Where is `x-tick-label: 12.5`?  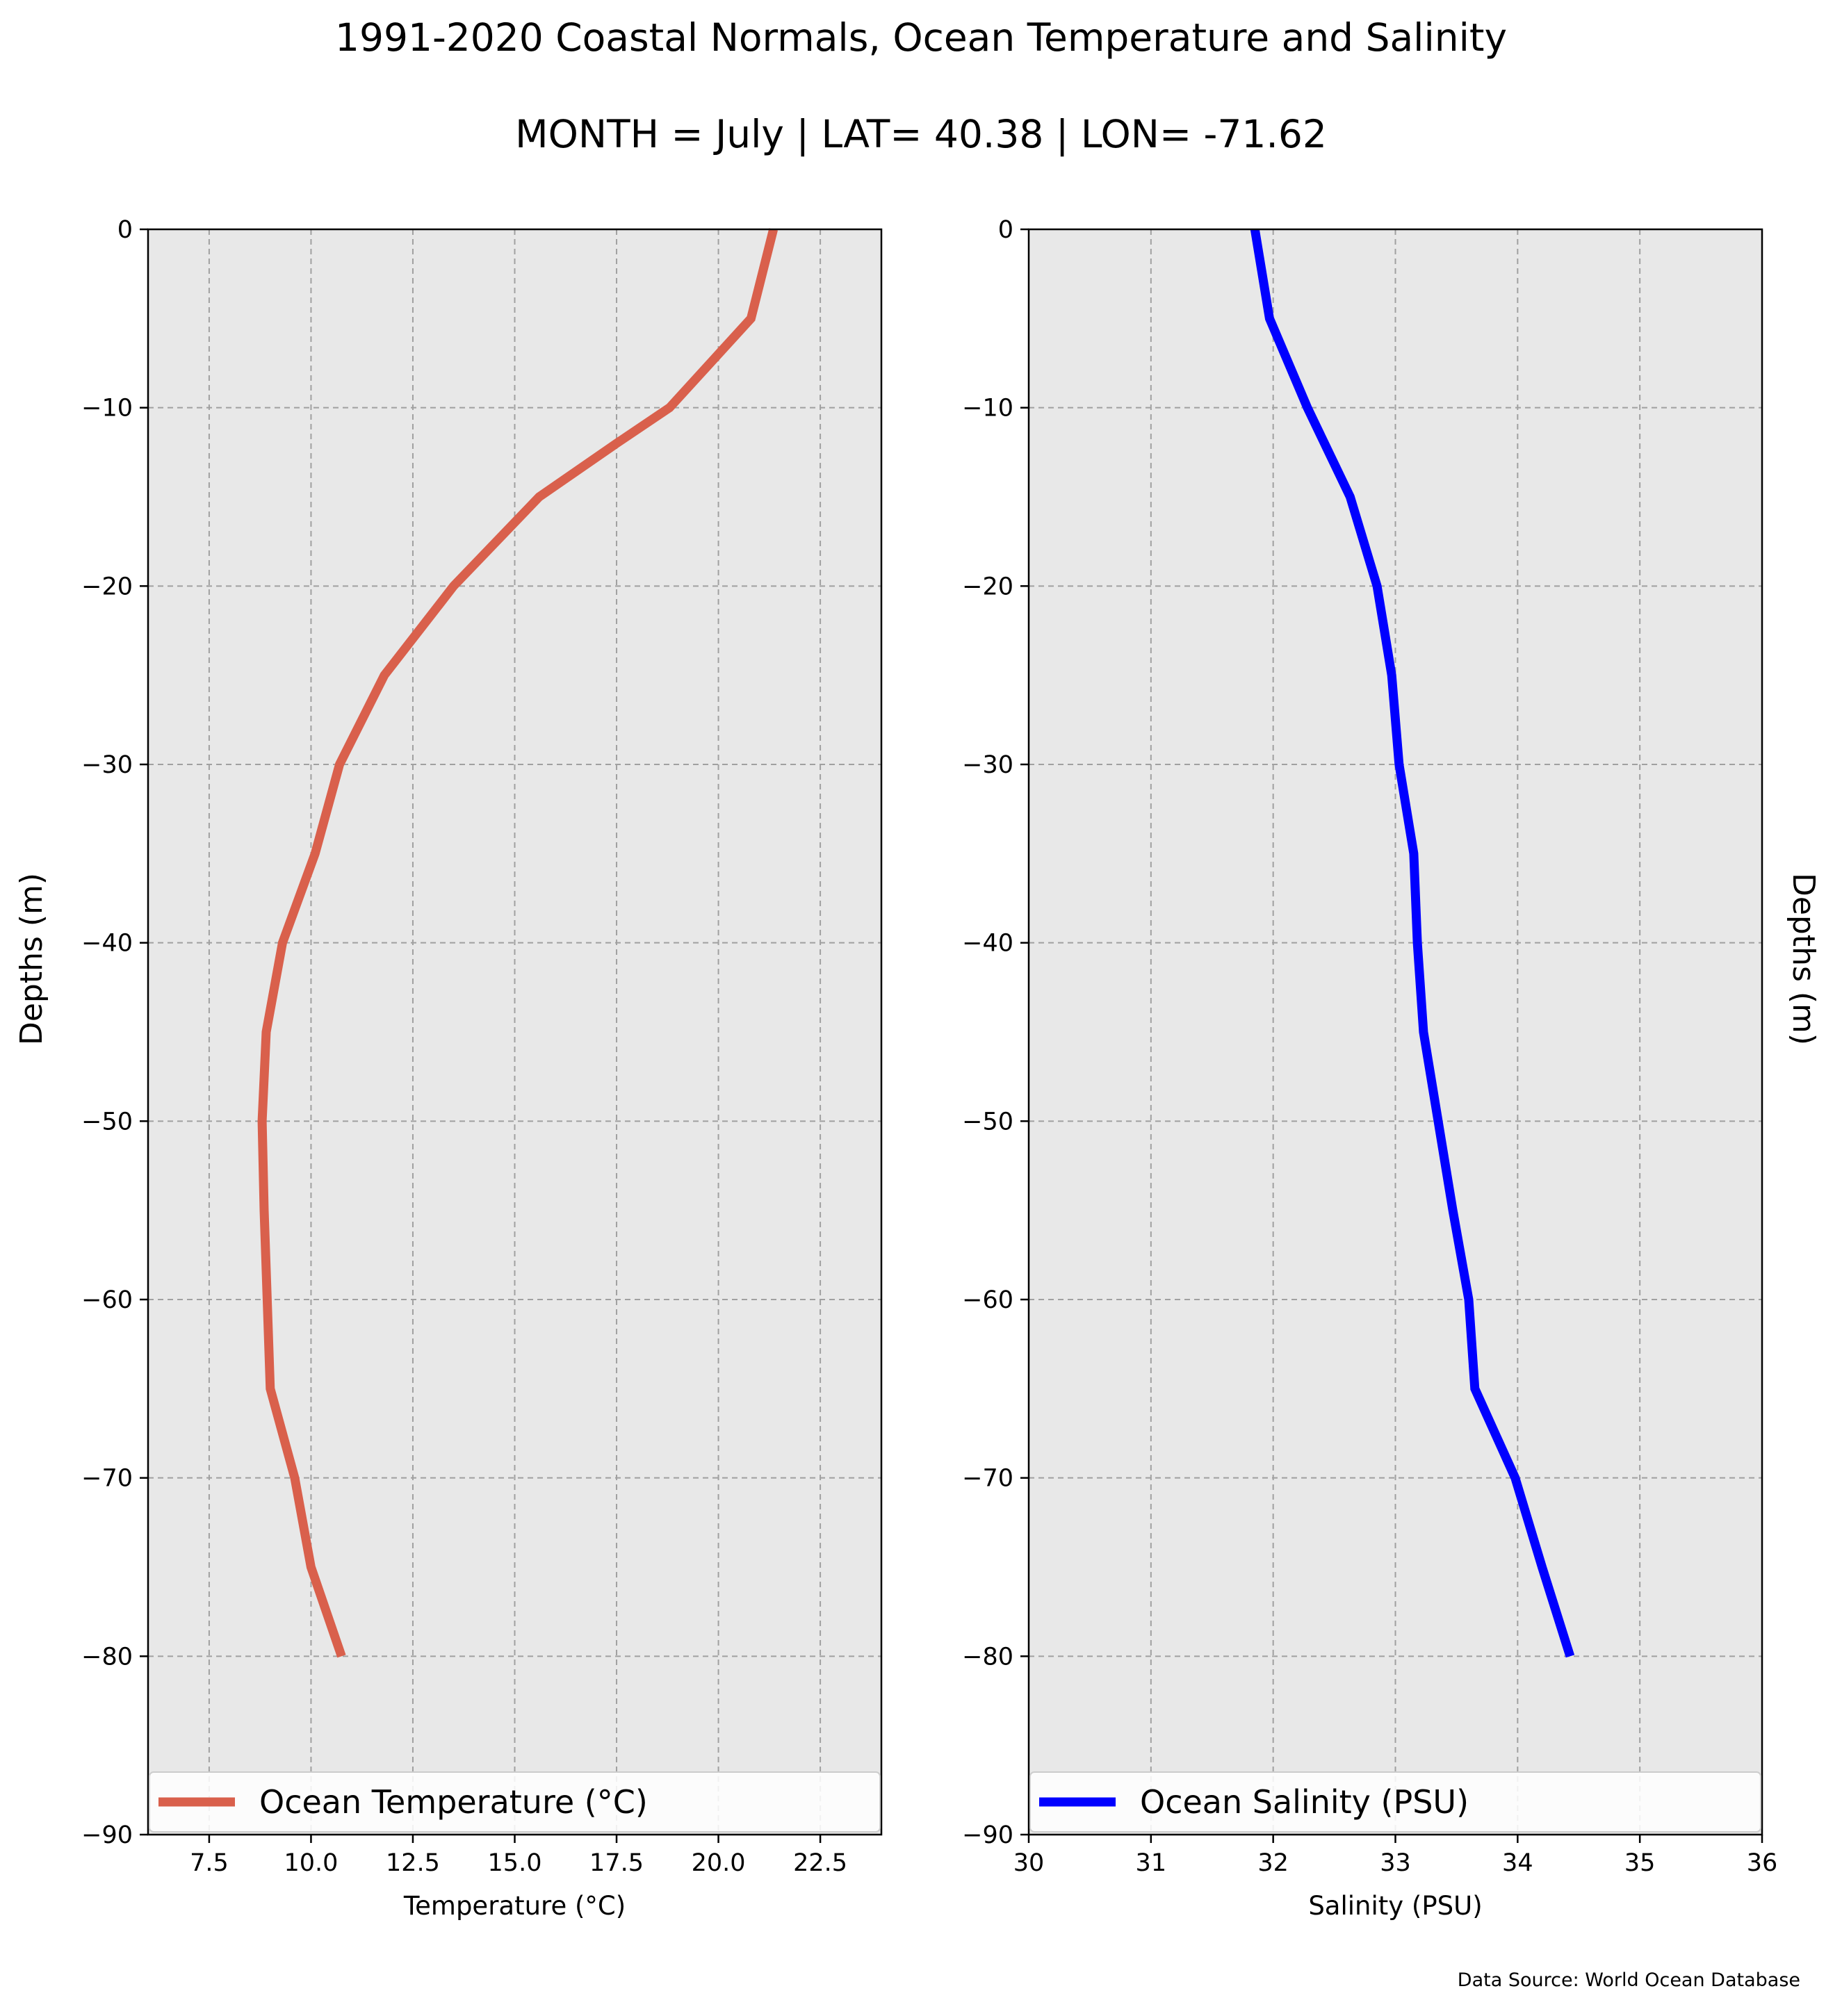 x-tick-label: 12.5 is located at coordinates (413, 1863).